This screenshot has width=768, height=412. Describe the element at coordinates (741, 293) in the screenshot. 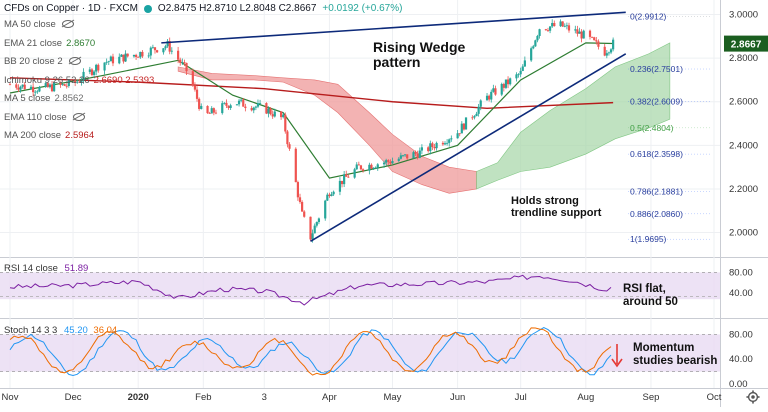

I see `rsi-y-tick-label: 40.00` at that location.